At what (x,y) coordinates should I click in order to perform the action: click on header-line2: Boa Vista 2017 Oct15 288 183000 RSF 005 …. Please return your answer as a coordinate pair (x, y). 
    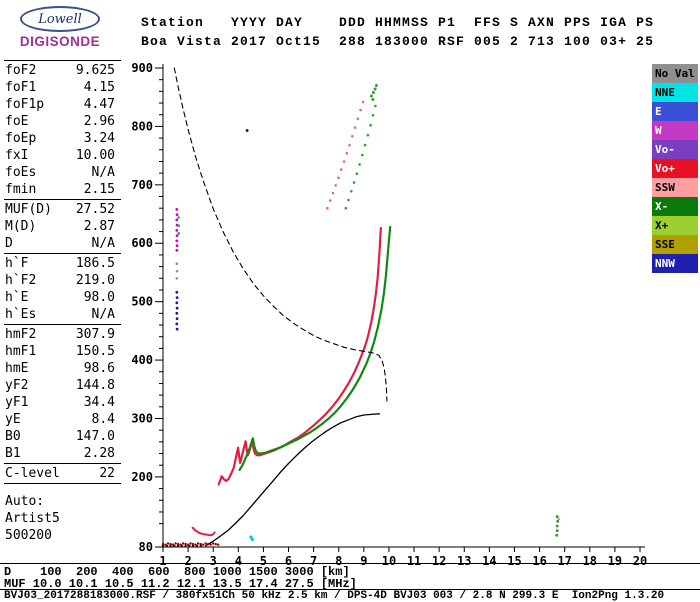
    Looking at the image, I should click on (398, 41).